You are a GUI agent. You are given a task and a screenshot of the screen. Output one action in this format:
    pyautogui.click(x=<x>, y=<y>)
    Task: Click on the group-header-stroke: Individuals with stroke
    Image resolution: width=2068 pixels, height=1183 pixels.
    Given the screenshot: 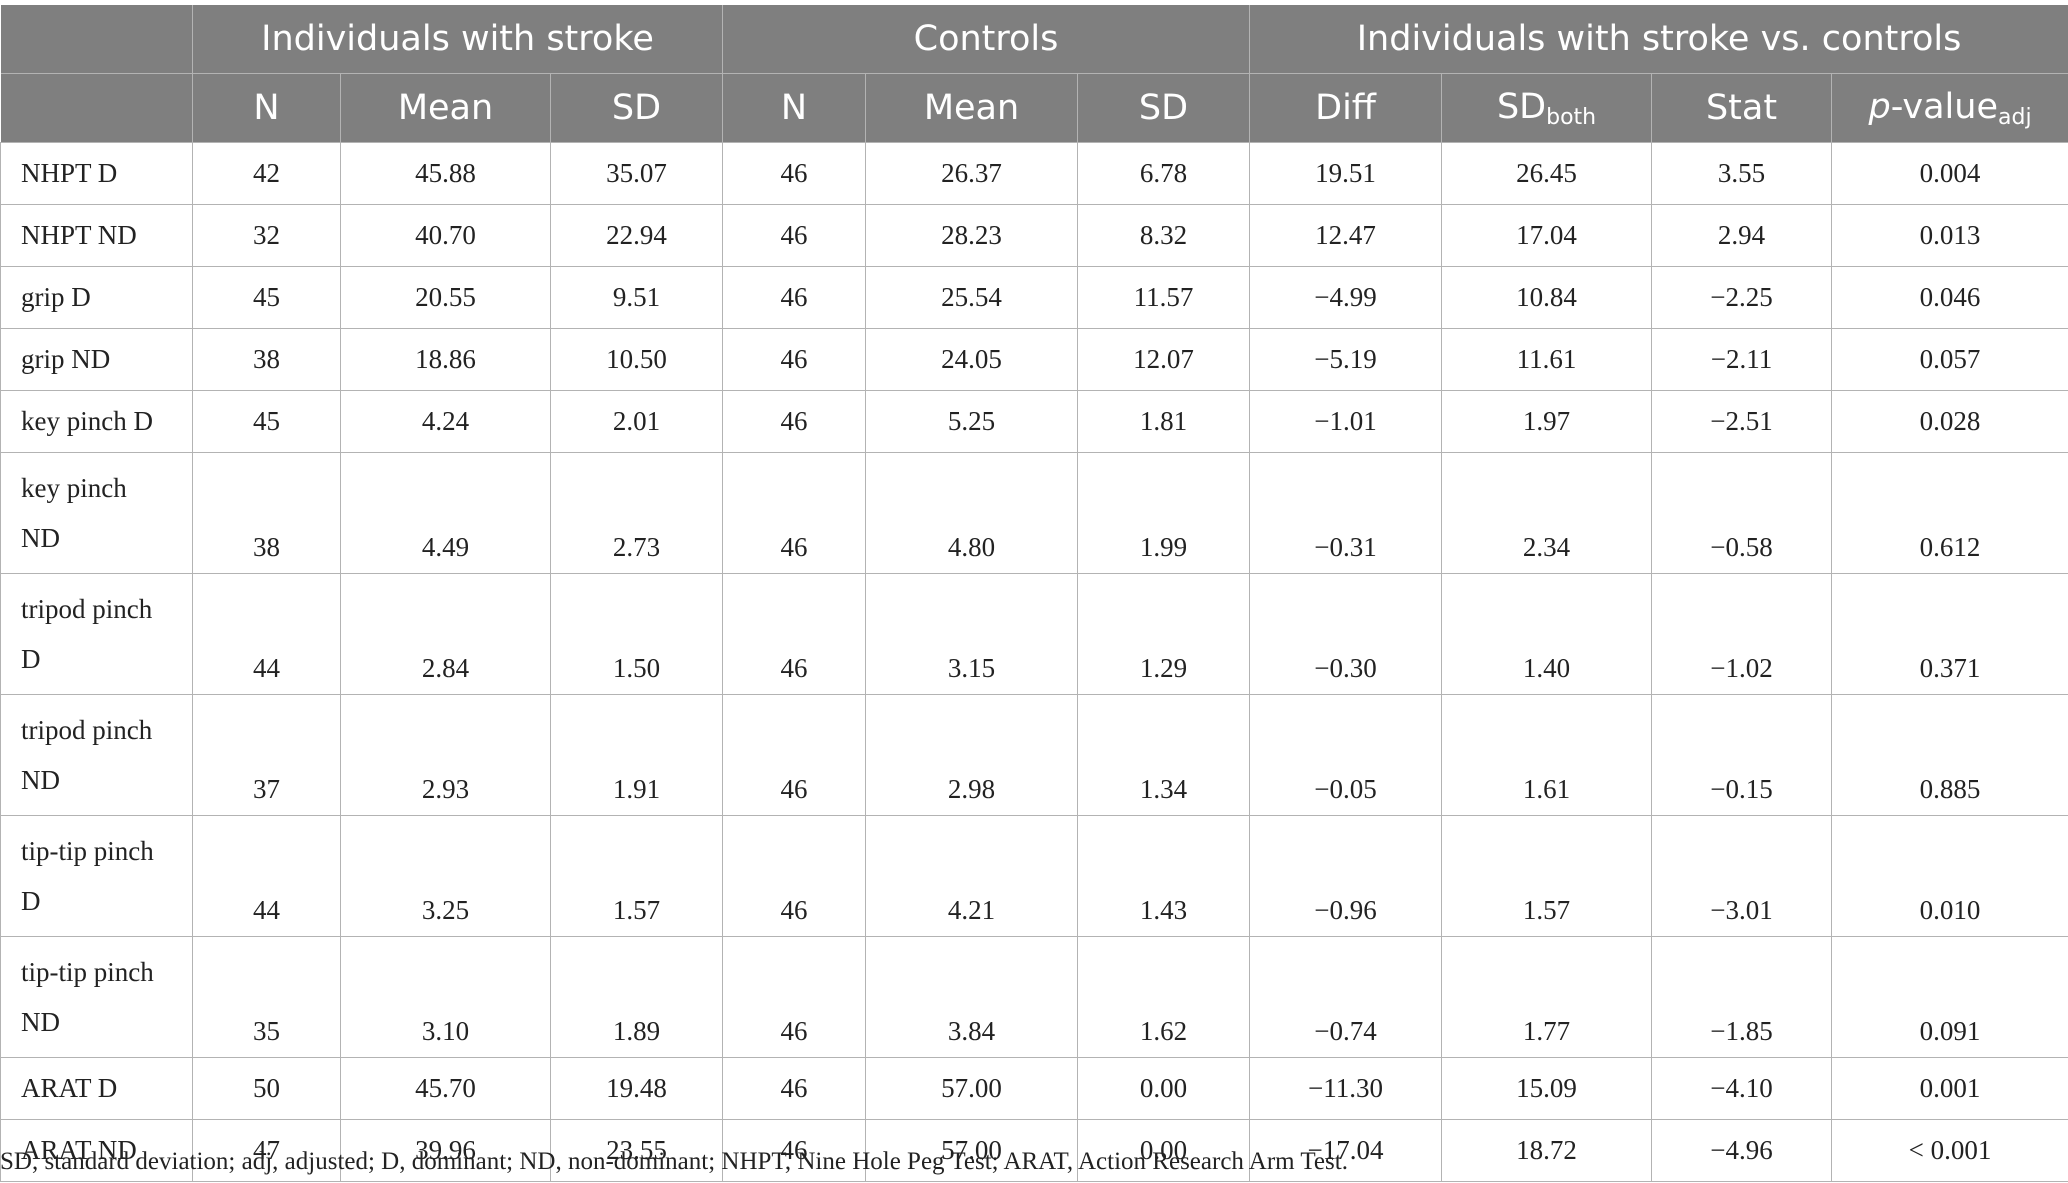 What is the action you would take?
    pyautogui.click(x=457, y=39)
    